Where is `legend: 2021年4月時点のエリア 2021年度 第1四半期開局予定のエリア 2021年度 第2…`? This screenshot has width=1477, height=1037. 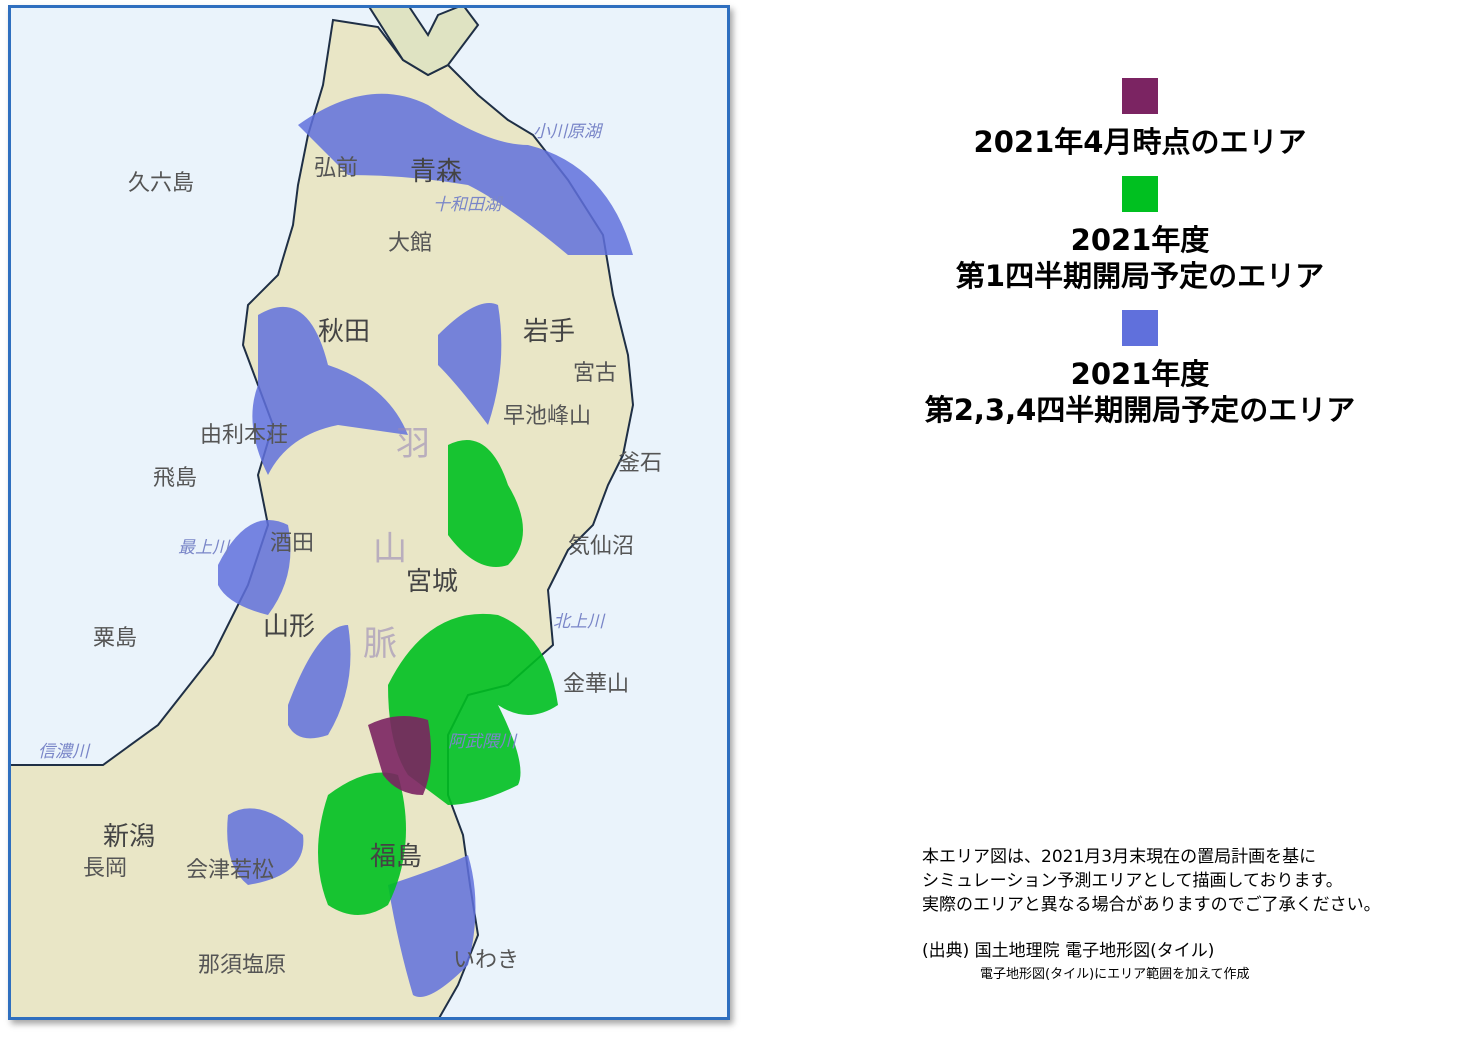
legend: 2021年4月時点のエリア 2021年度 第1四半期開局予定のエリア 2021年度 第2… is located at coordinates (1140, 261).